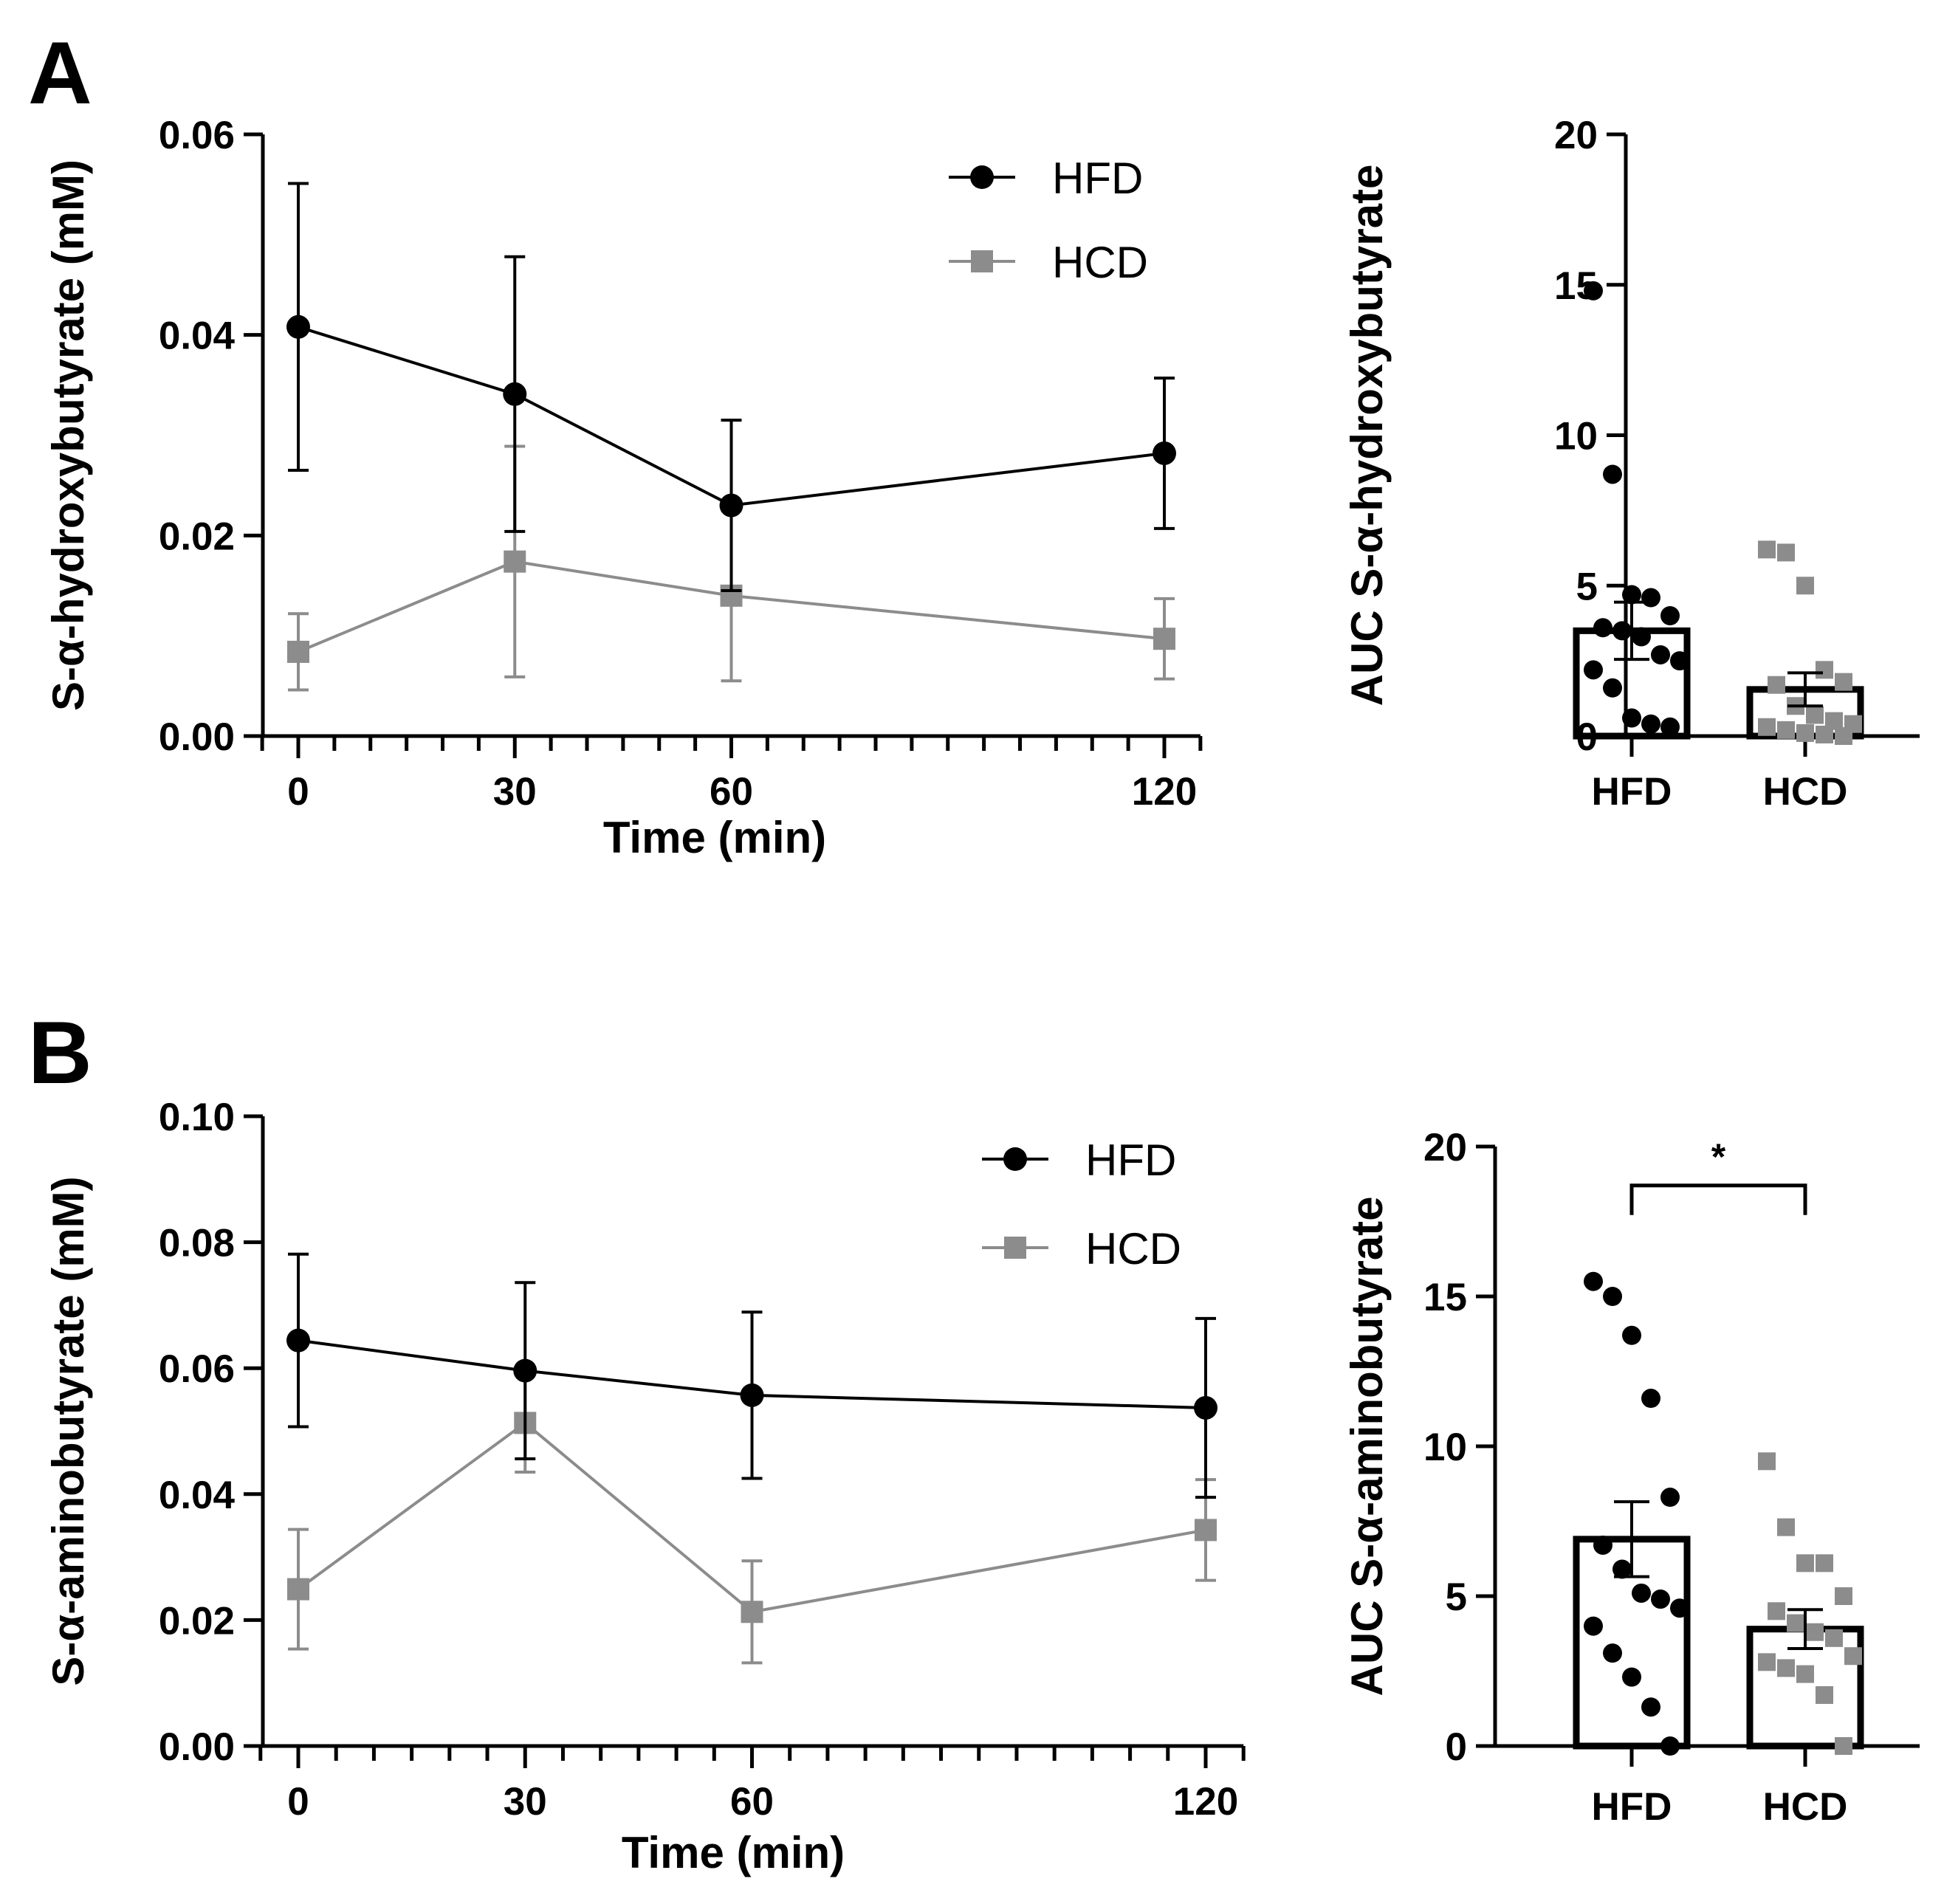  What do you see at coordinates (197, 1621) in the screenshot?
I see `y-tick-label: 0.02` at bounding box center [197, 1621].